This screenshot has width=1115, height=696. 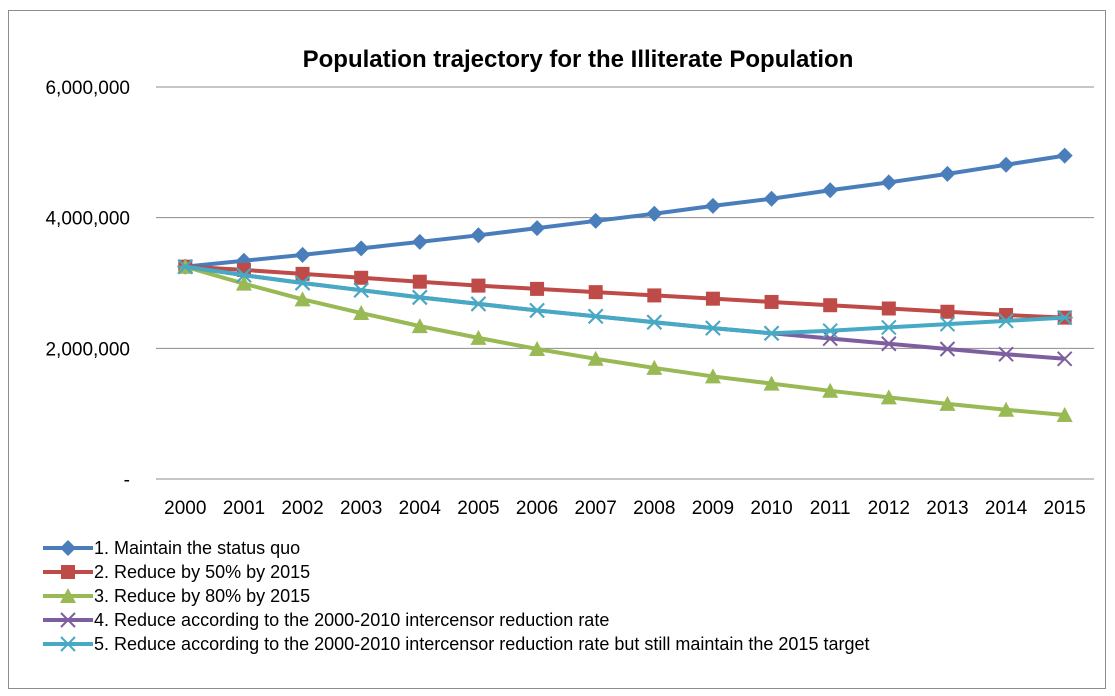 What do you see at coordinates (87, 284) in the screenshot?
I see `y-axis-ticks: - 2,000,000 4,000,000 6,000,000` at bounding box center [87, 284].